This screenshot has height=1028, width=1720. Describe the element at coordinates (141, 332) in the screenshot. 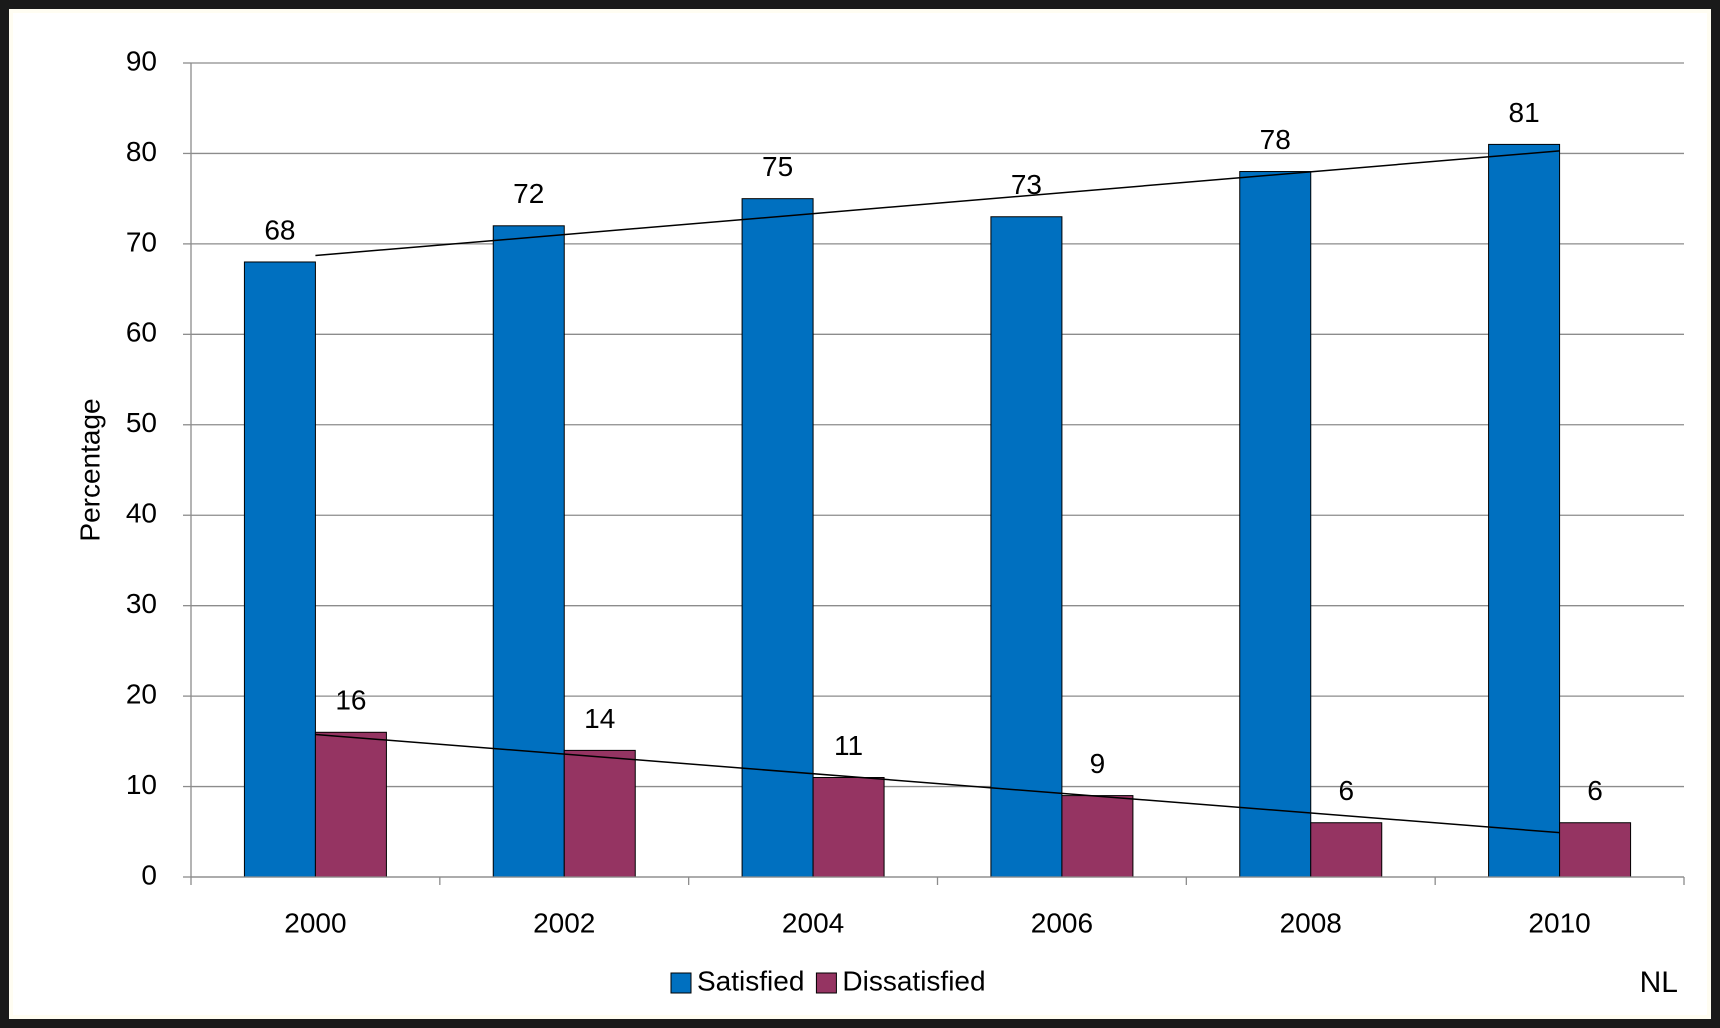

I see `y-tick-label: 60` at that location.